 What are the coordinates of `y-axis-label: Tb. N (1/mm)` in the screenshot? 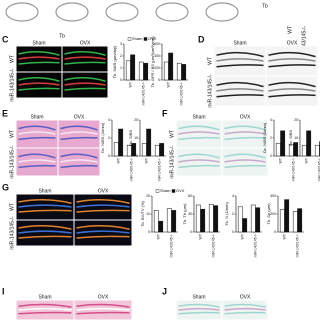 It's located at (226, 214).